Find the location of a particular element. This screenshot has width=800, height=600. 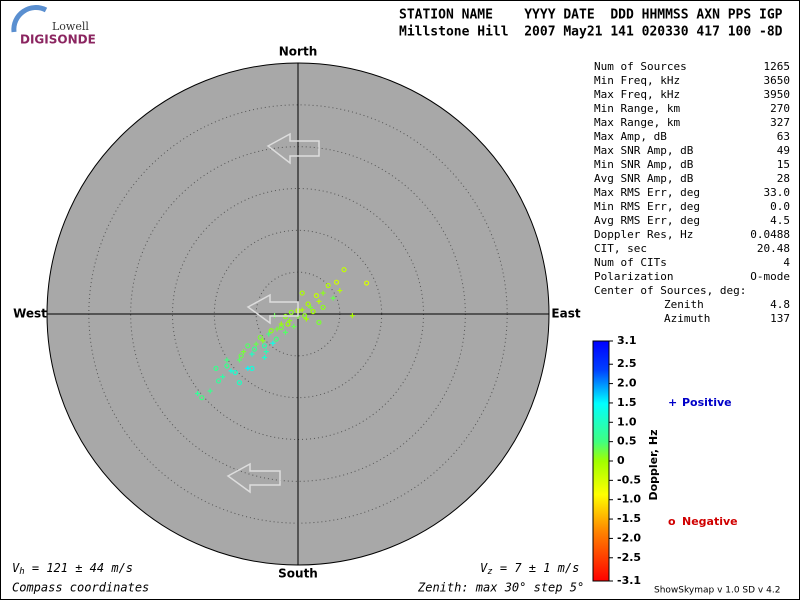

coords-note: Compass coordinates is located at coordinates (80, 588).